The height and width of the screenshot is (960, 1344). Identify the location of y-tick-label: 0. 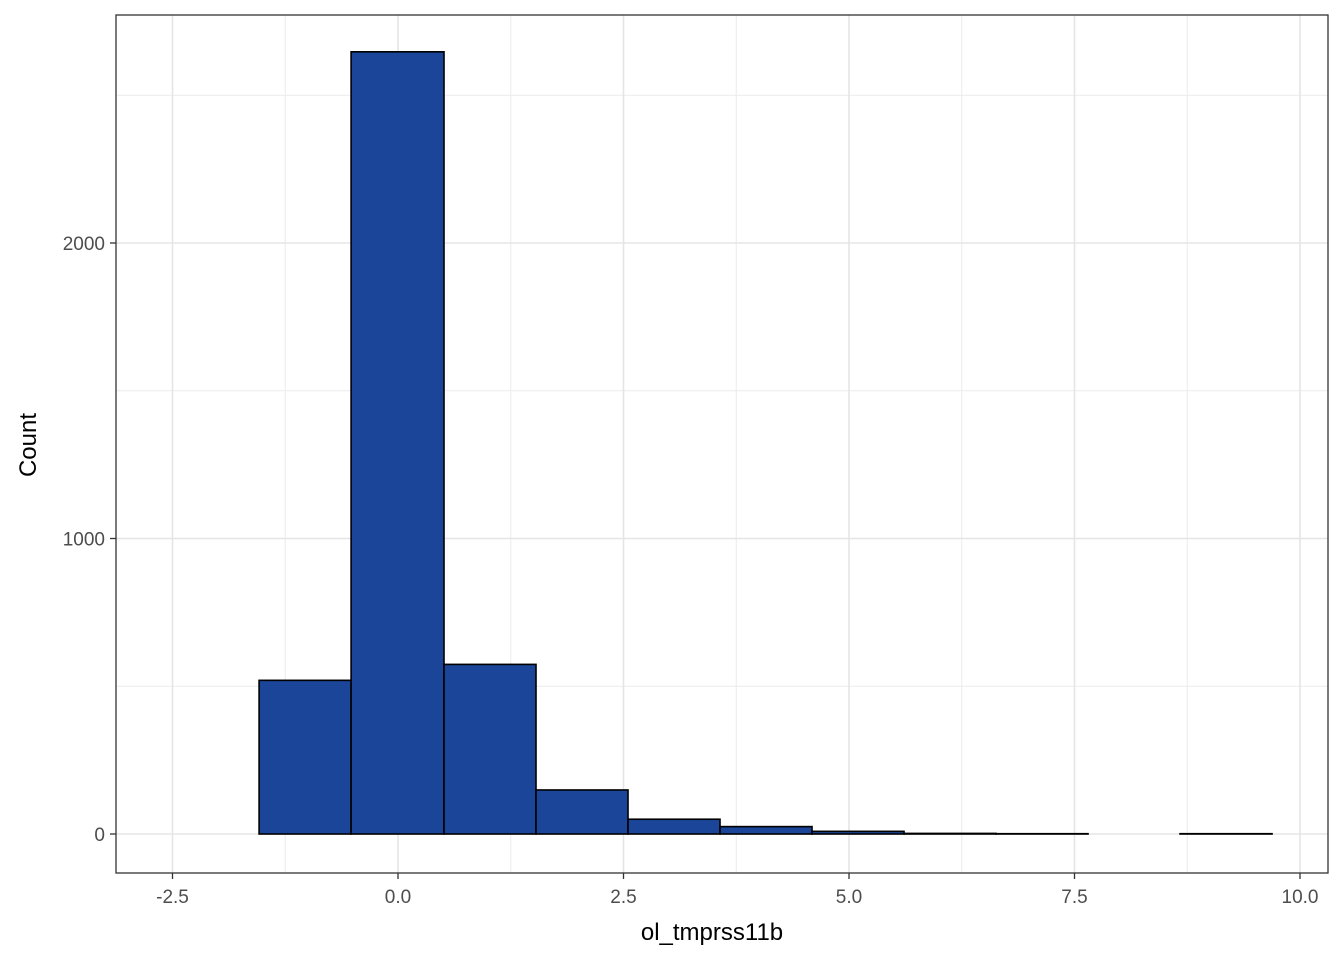
(99, 835).